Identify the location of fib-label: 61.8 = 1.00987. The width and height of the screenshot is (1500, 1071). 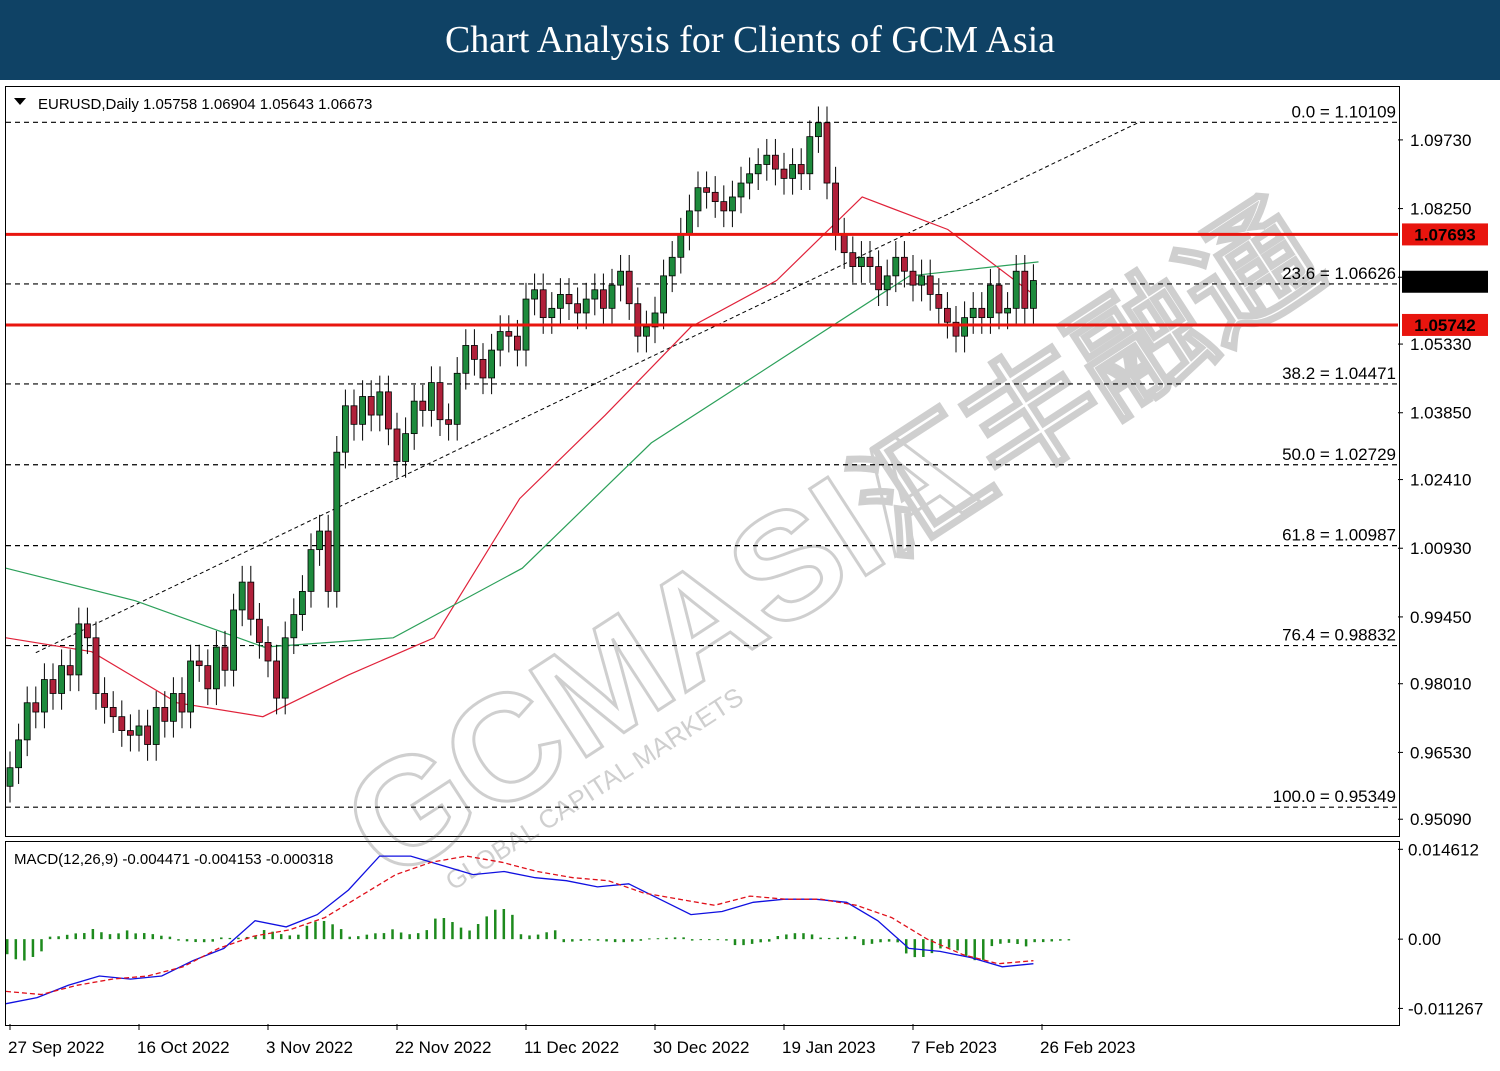
(1339, 535).